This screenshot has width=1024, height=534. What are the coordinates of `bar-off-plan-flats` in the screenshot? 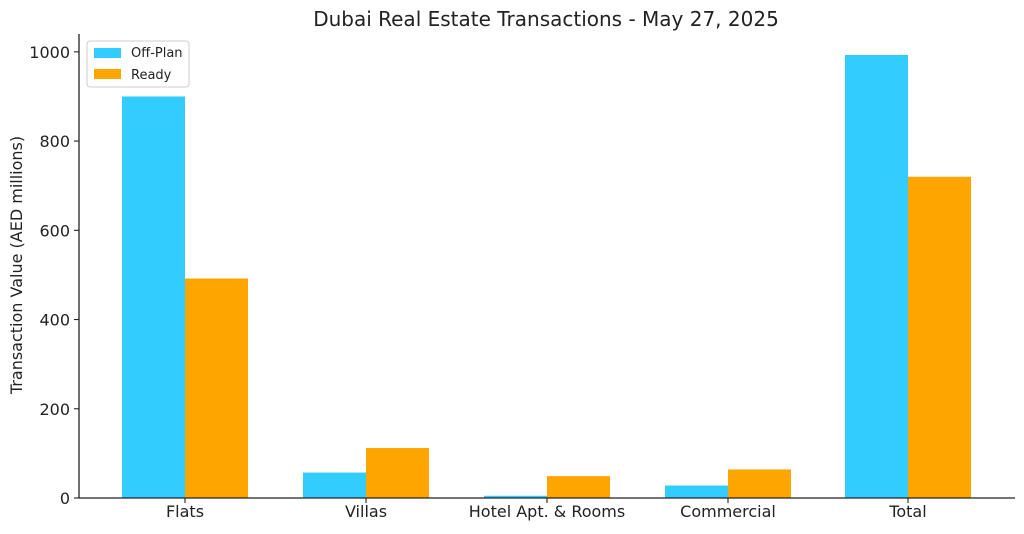 It's located at (153, 297).